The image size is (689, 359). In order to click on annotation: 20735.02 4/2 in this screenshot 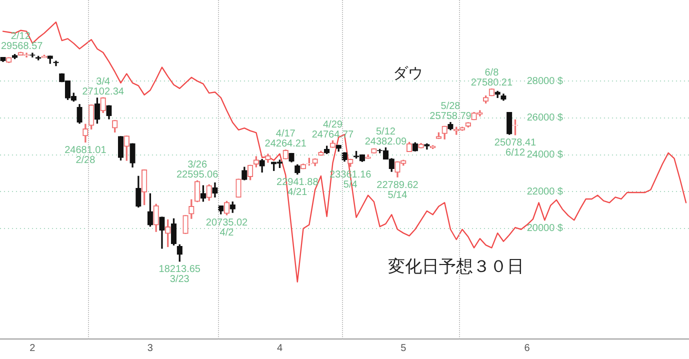, I will do `click(227, 228)`.